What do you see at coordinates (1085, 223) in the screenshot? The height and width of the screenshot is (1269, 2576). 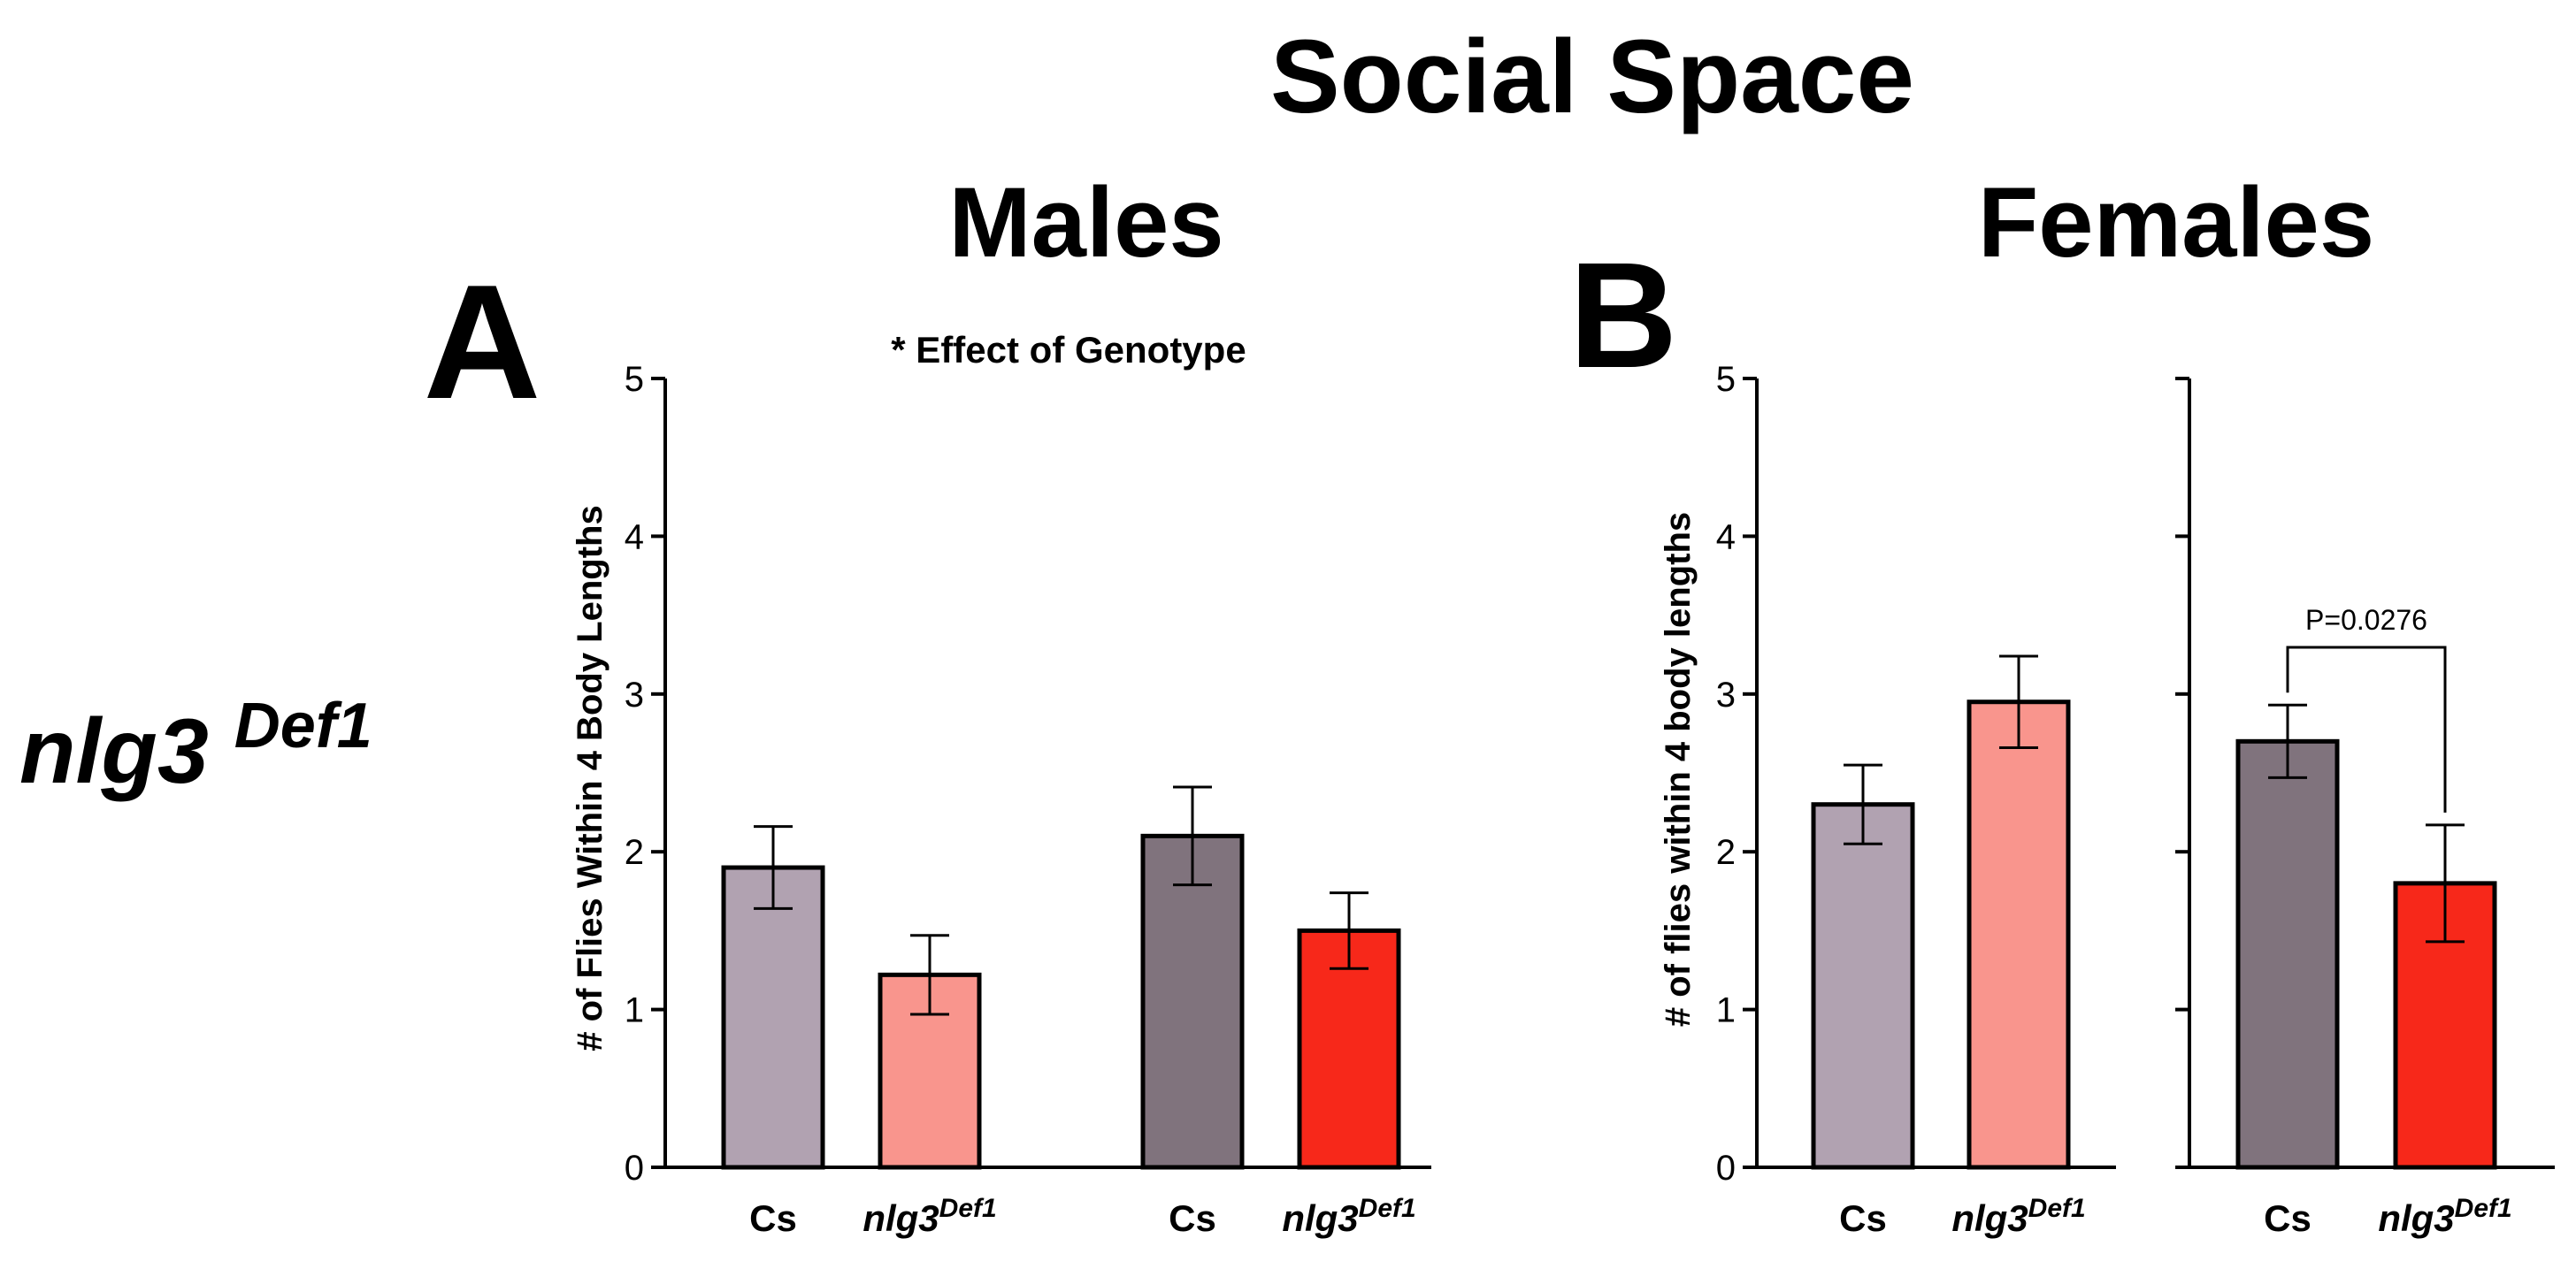 I see `panel-a-title: Males` at bounding box center [1085, 223].